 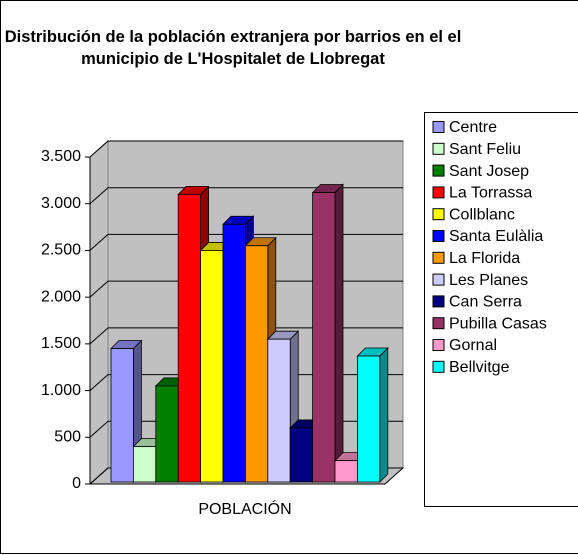 I want to click on legend-label: La Florida, so click(x=484, y=258).